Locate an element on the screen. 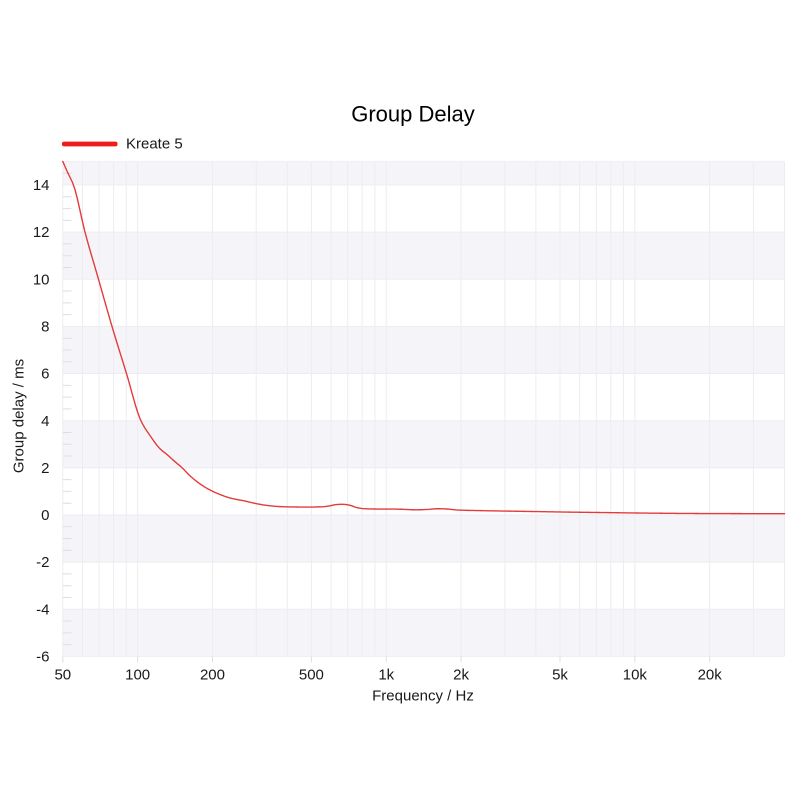  svg-text: 0 is located at coordinates (45, 515).